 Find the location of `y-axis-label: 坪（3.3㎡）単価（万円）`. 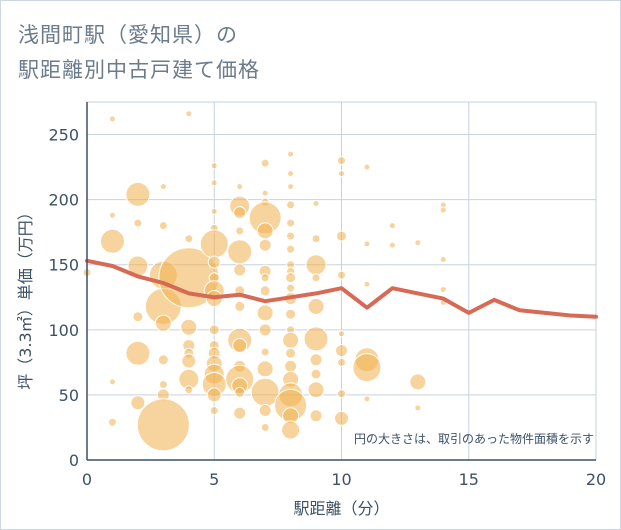

y-axis-label: 坪（3.3㎡）単価（万円） is located at coordinates (25, 296).